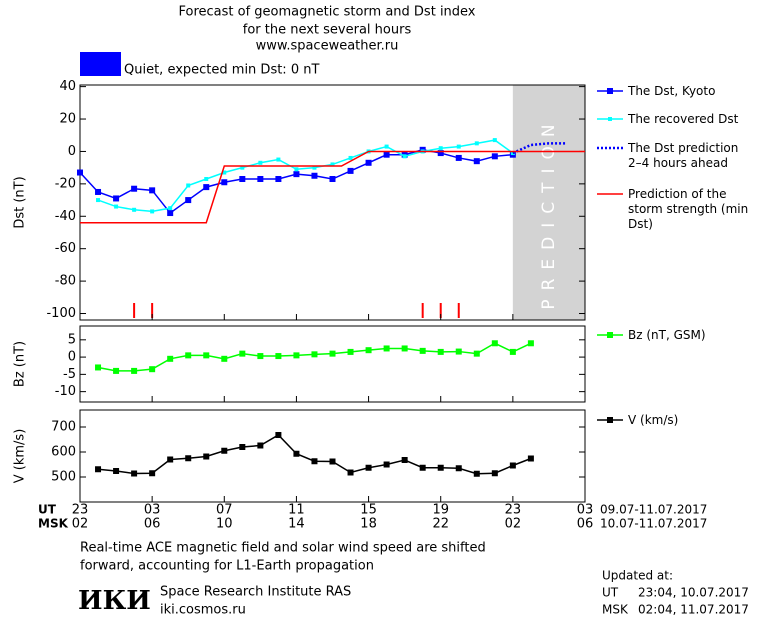  What do you see at coordinates (671, 91) in the screenshot?
I see `legend-label: The Dst, Kyoto` at bounding box center [671, 91].